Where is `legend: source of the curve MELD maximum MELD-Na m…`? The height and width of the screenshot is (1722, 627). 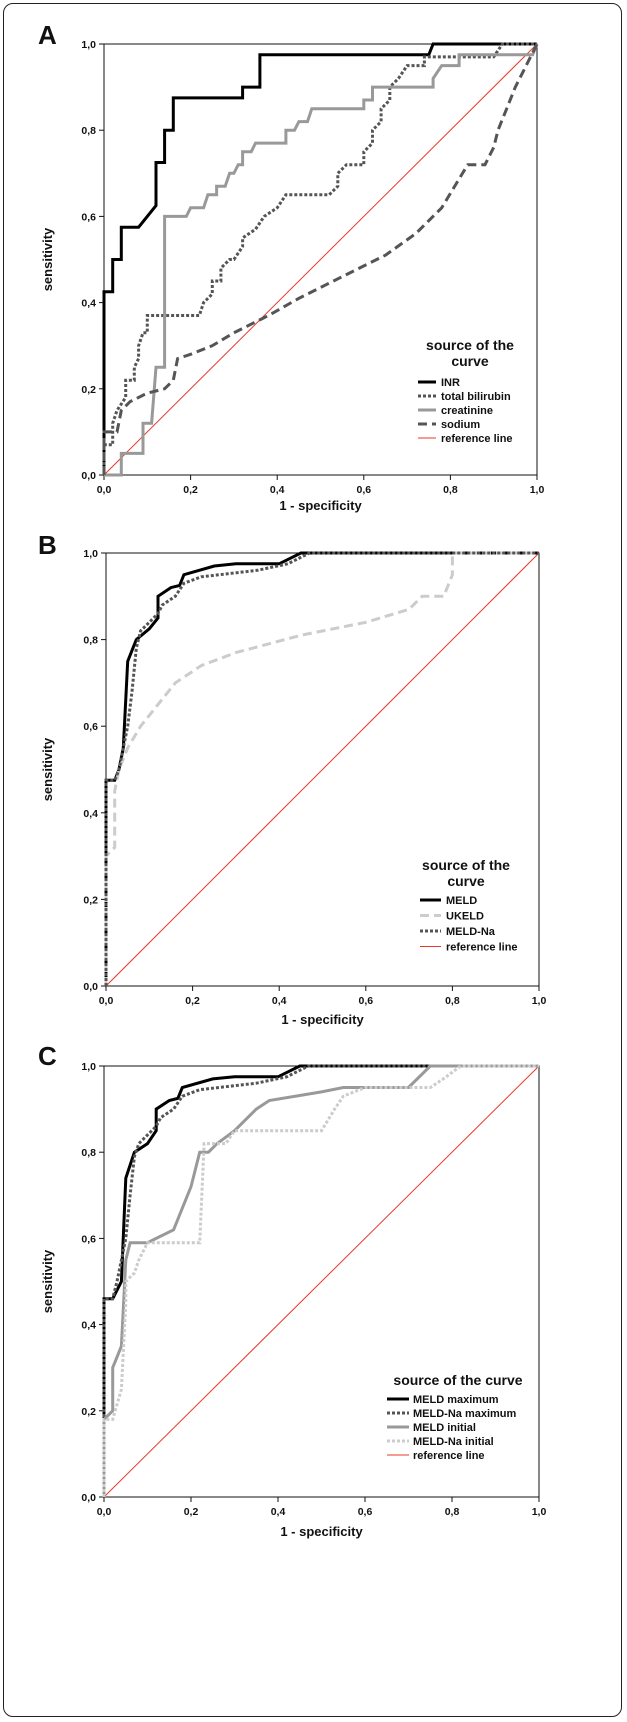 legend: source of the curve MELD maximum MELD-Na m… is located at coordinates (455, 1417).